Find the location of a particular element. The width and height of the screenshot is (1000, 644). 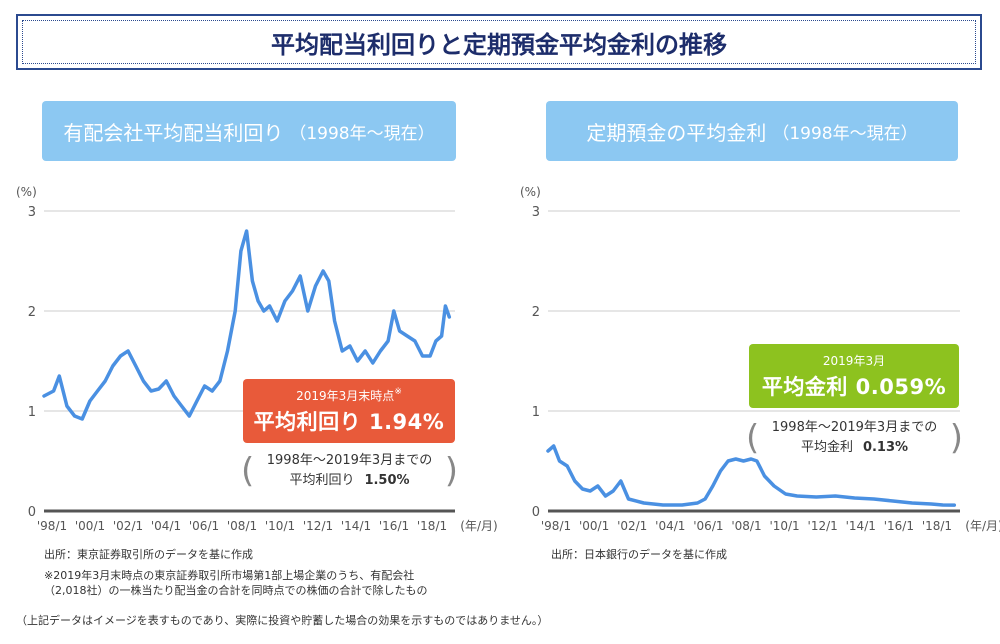

dividend-callout: 2019年3月末時点※ 平均利回り 1.94% is located at coordinates (349, 411).